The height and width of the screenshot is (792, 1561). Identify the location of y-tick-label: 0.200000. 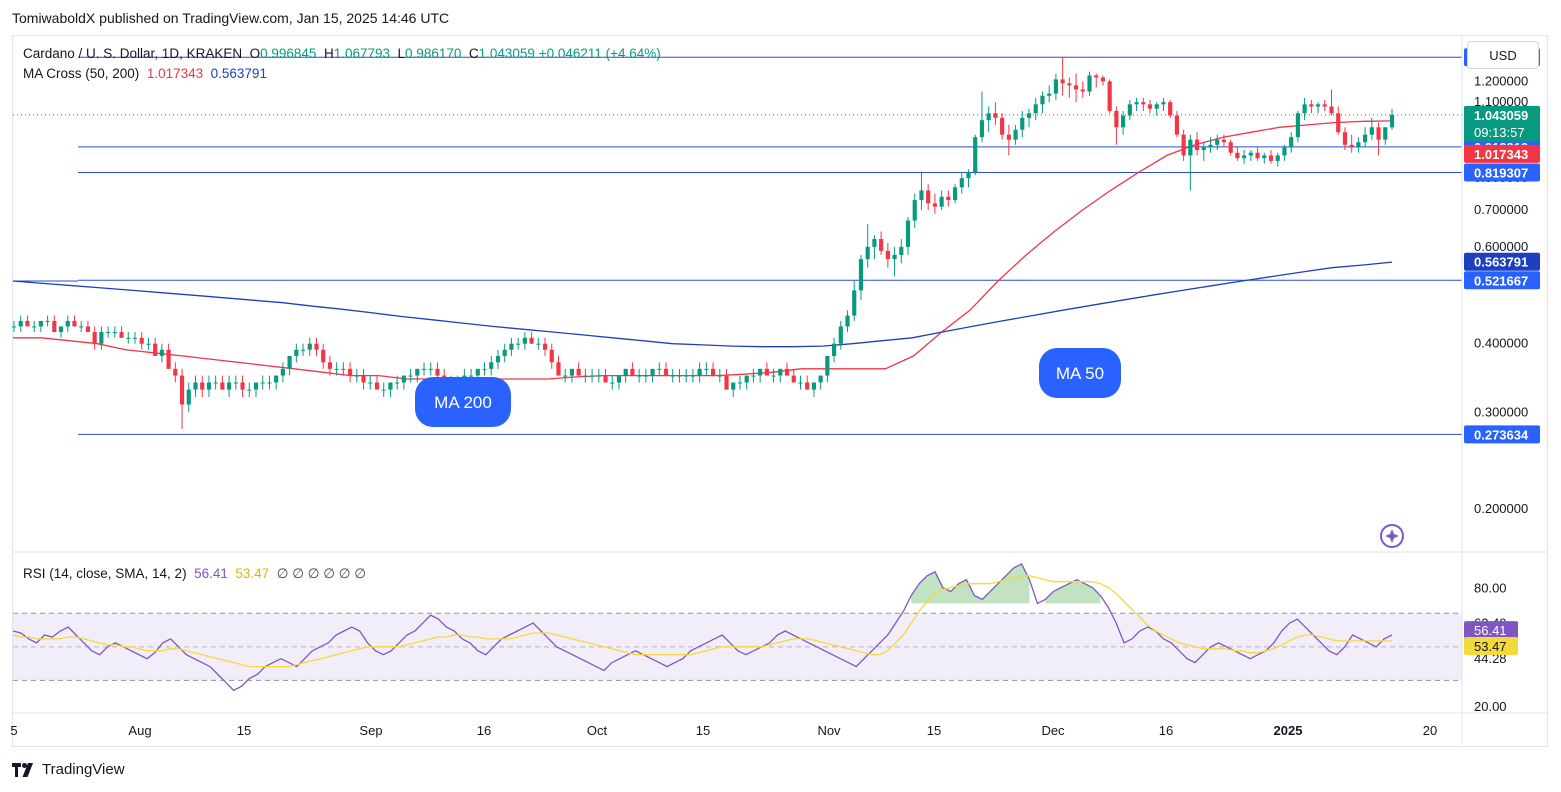
(1501, 508).